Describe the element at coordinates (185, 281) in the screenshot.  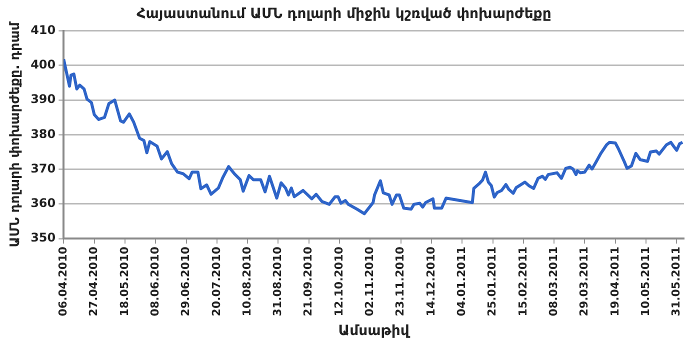
I see `x-tick-label: 29.06.2010` at that location.